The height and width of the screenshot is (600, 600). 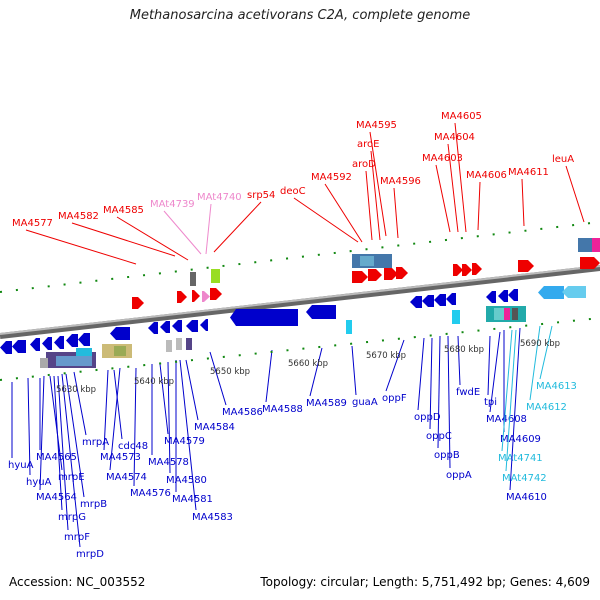 What do you see at coordinates (546, 407) in the screenshot?
I see `bottom-gene-label: MA4612` at bounding box center [546, 407].